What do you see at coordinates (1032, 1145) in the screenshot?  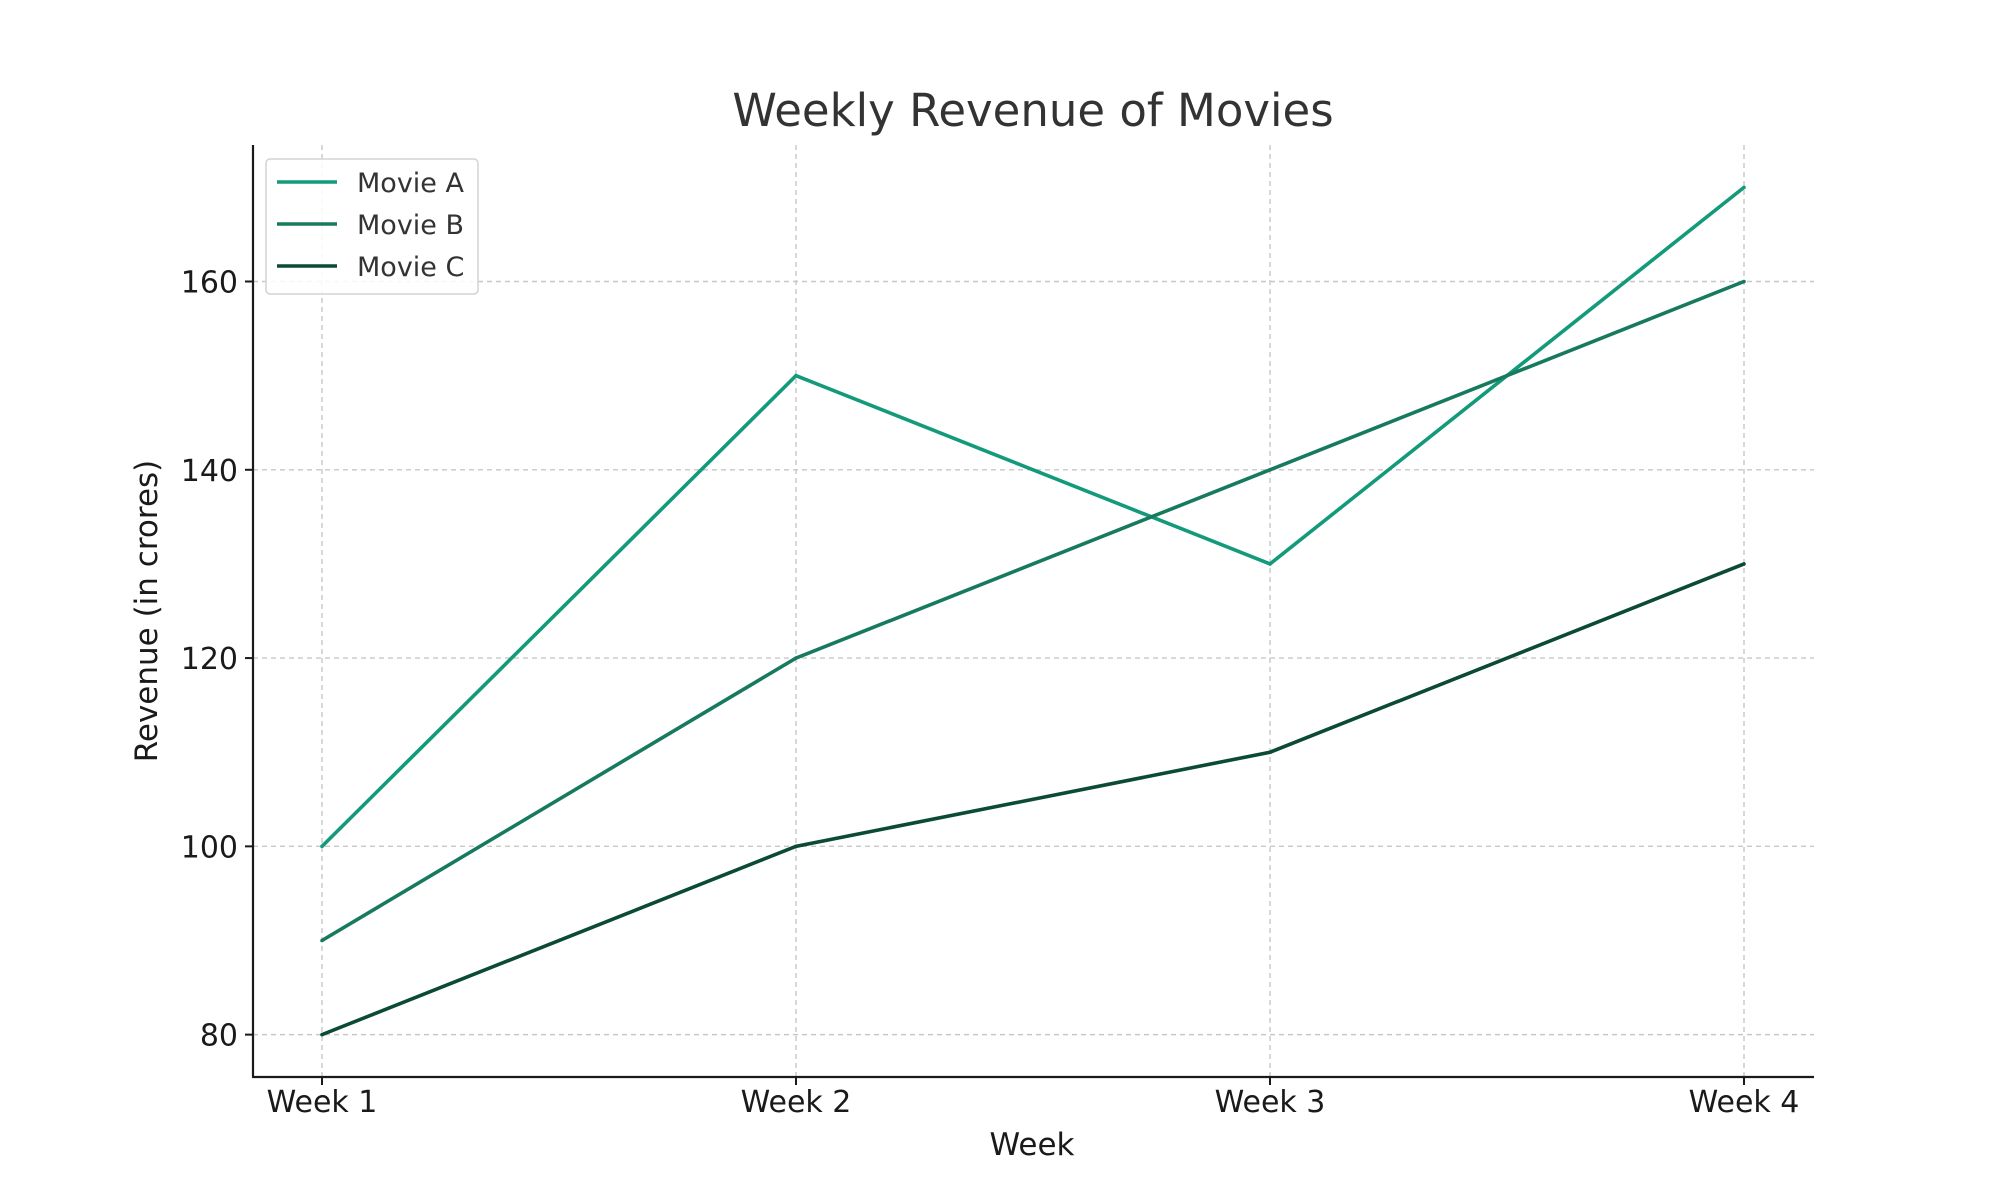 I see `x-axis-title: Week` at bounding box center [1032, 1145].